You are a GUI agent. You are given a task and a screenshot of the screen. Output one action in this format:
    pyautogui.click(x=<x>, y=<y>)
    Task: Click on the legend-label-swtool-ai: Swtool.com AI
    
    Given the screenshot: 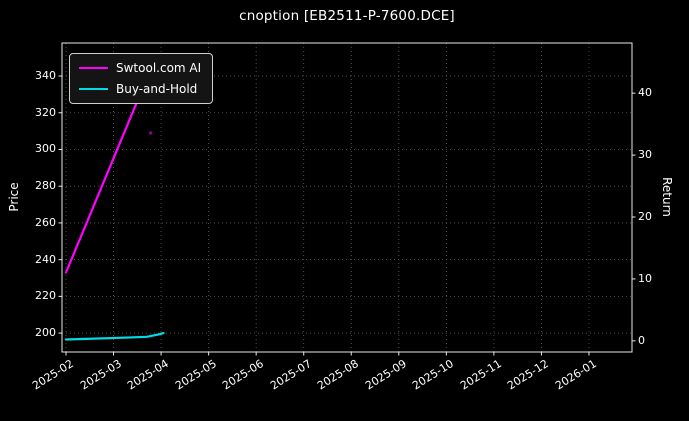 What is the action you would take?
    pyautogui.click(x=159, y=68)
    